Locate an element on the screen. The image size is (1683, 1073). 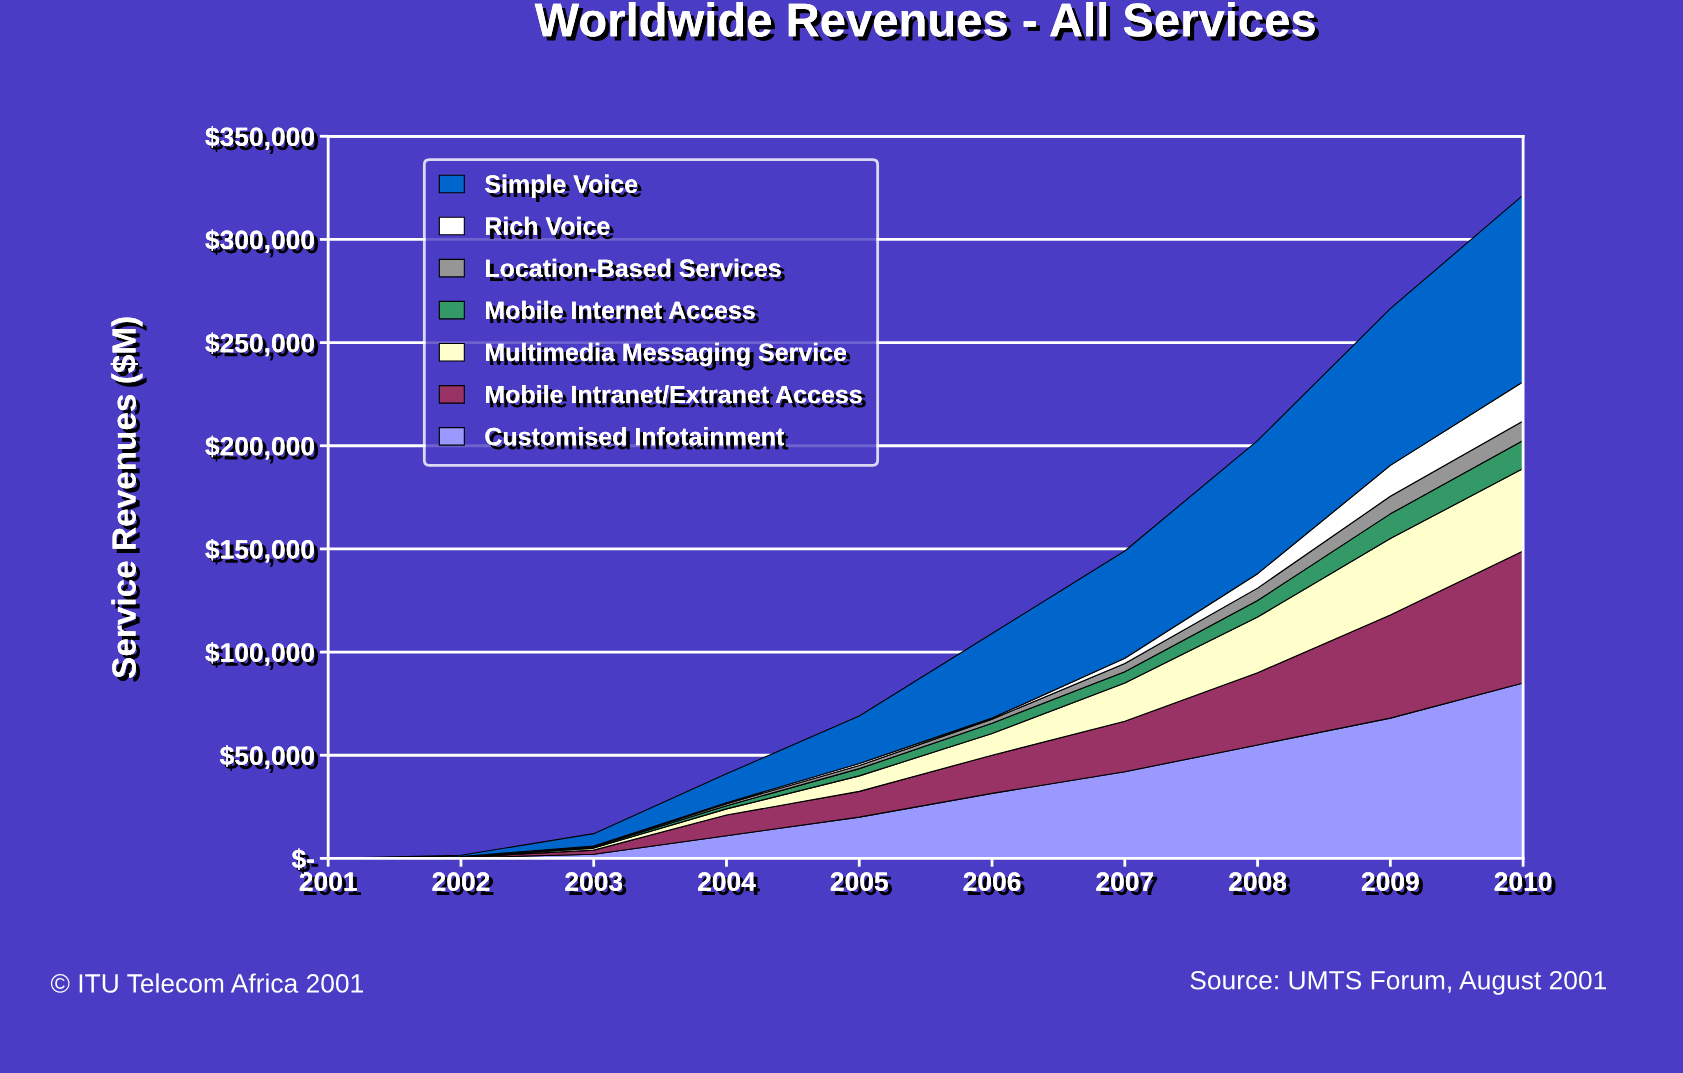
text: © ITU Telecom Africa 2001 is located at coordinates (206, 983).